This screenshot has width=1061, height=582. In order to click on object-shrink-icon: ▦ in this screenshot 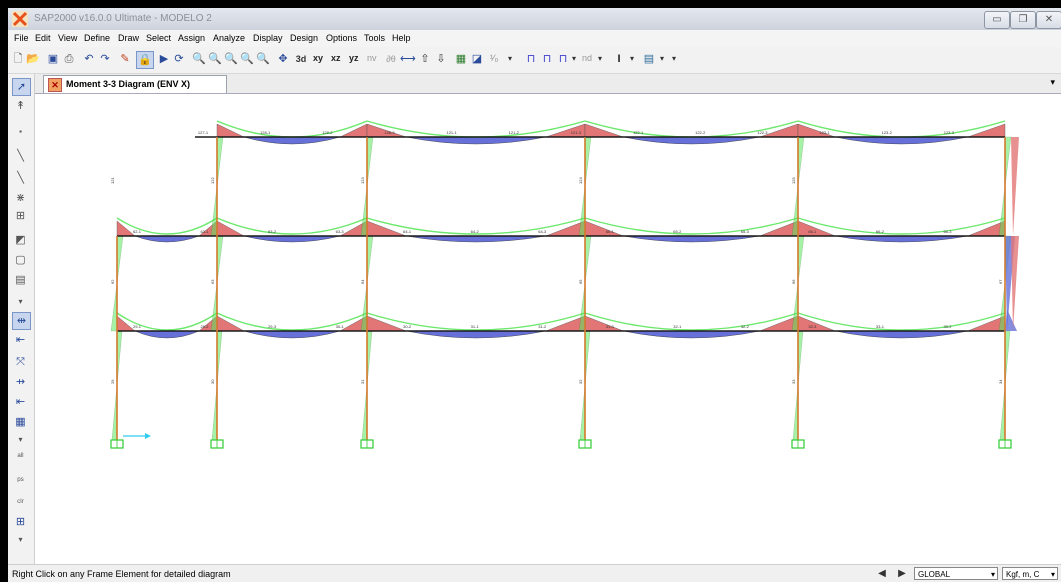, I will do `click(461, 59)`.